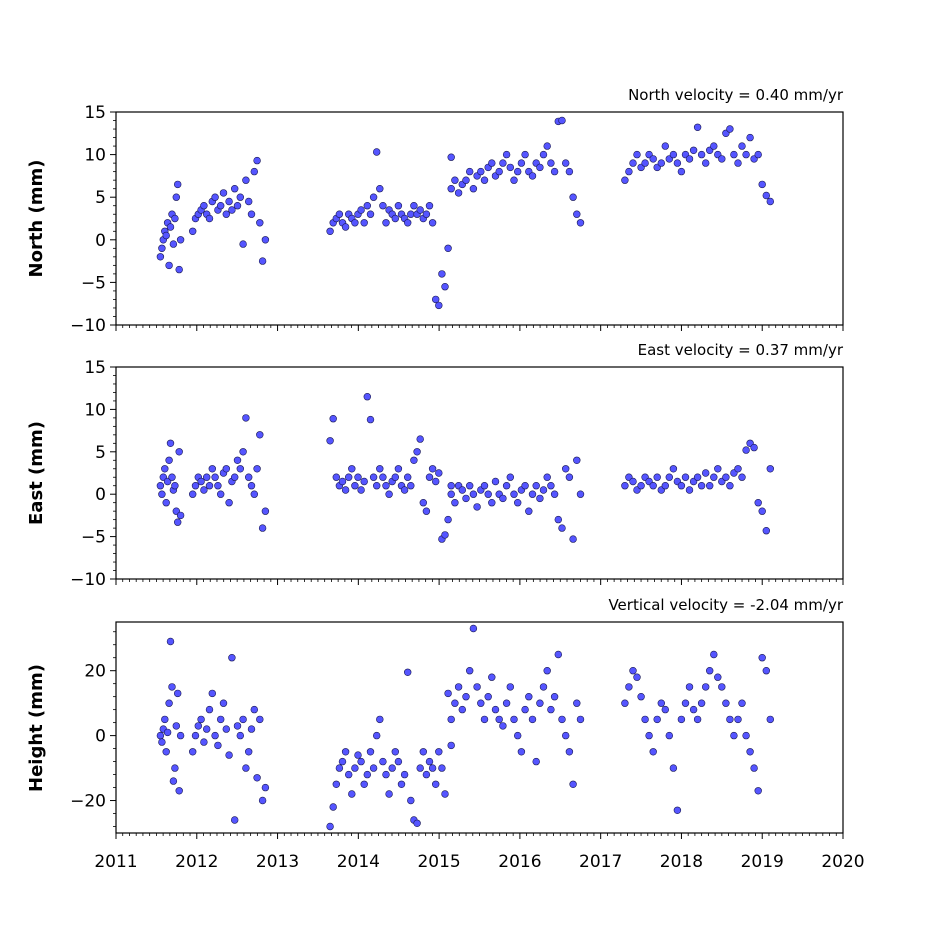 The image size is (937, 937). I want to click on east-ylabel: East (mm), so click(36, 473).